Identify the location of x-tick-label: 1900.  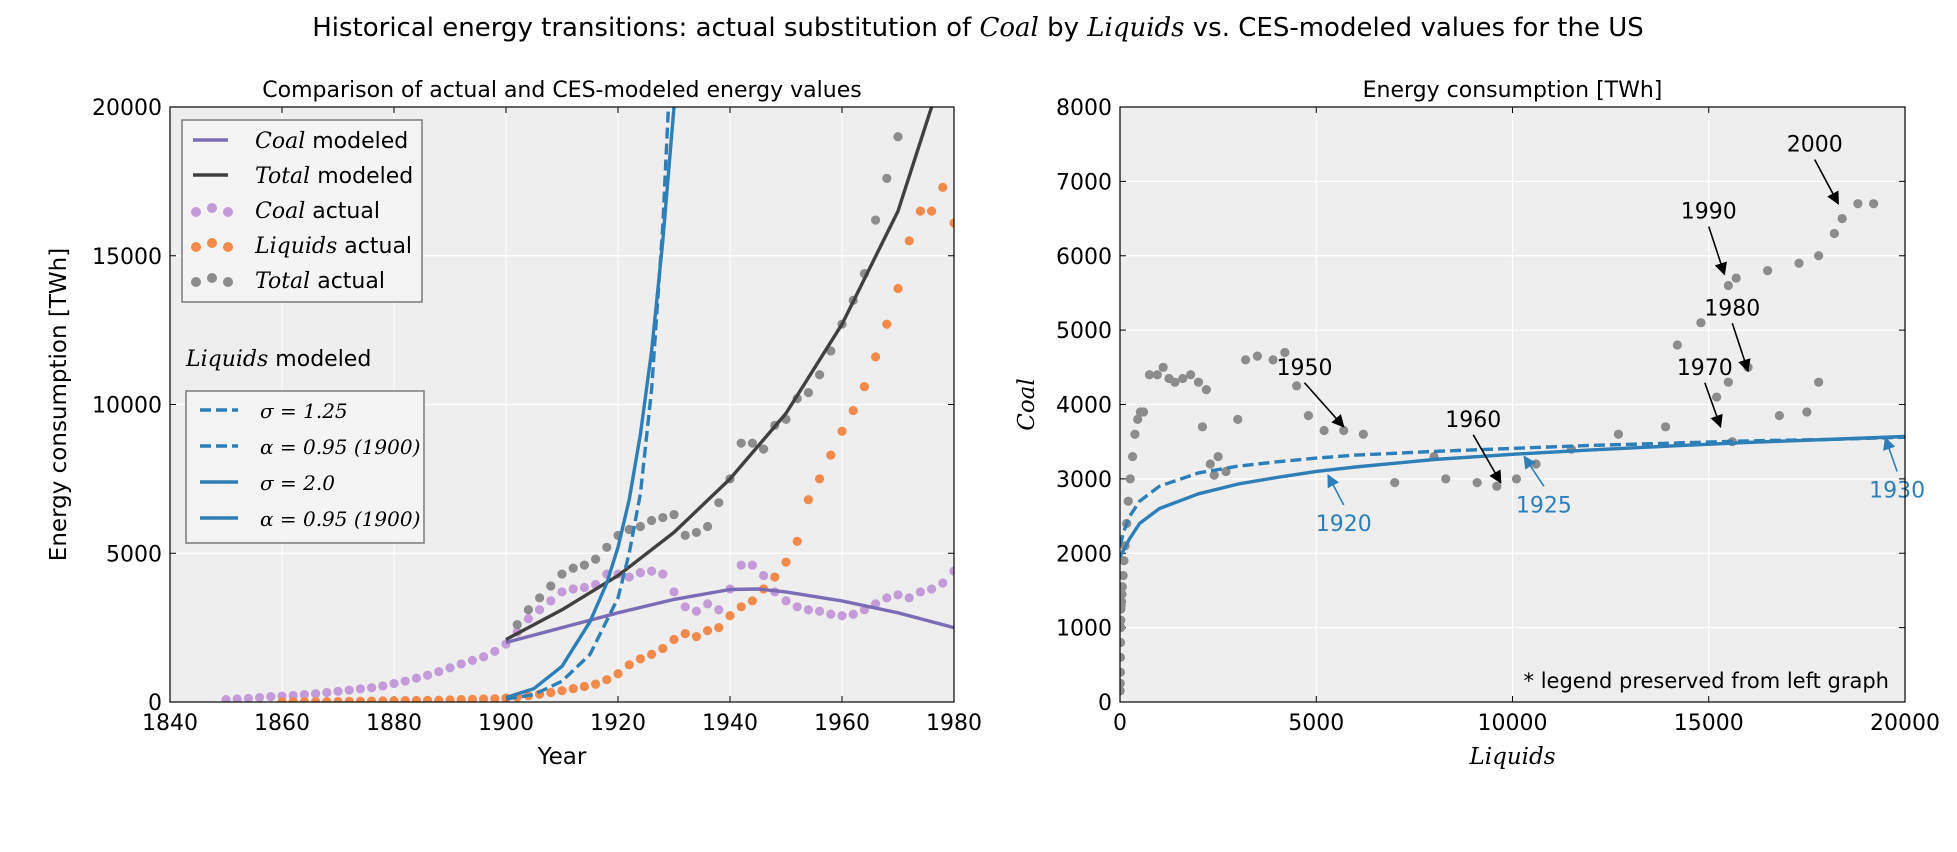
(506, 723).